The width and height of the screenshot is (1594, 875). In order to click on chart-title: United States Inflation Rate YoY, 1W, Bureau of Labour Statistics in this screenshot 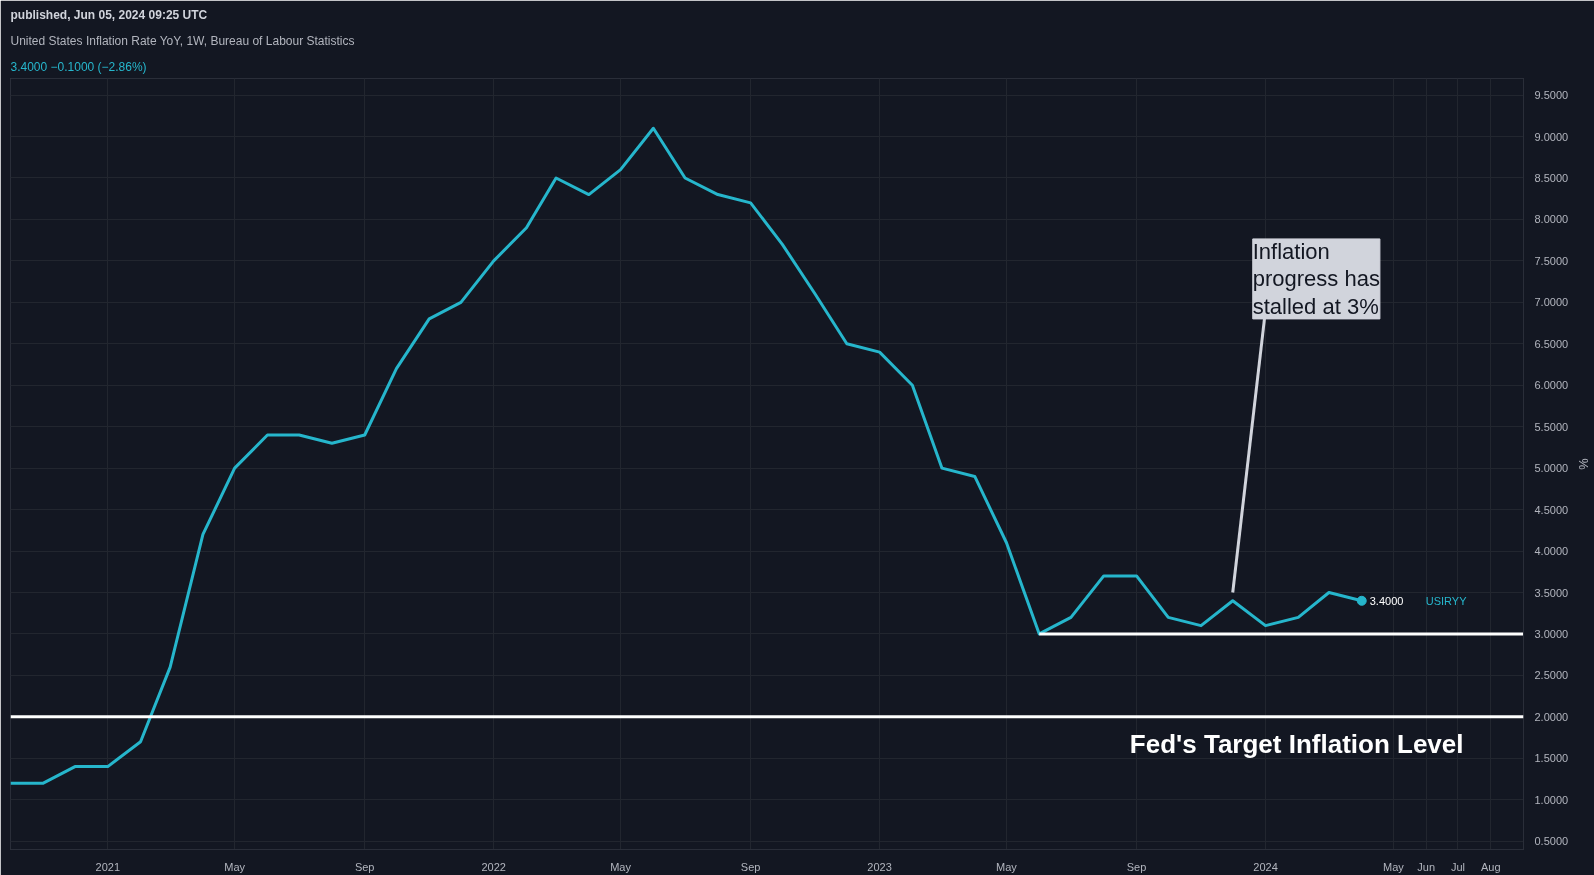, I will do `click(182, 40)`.